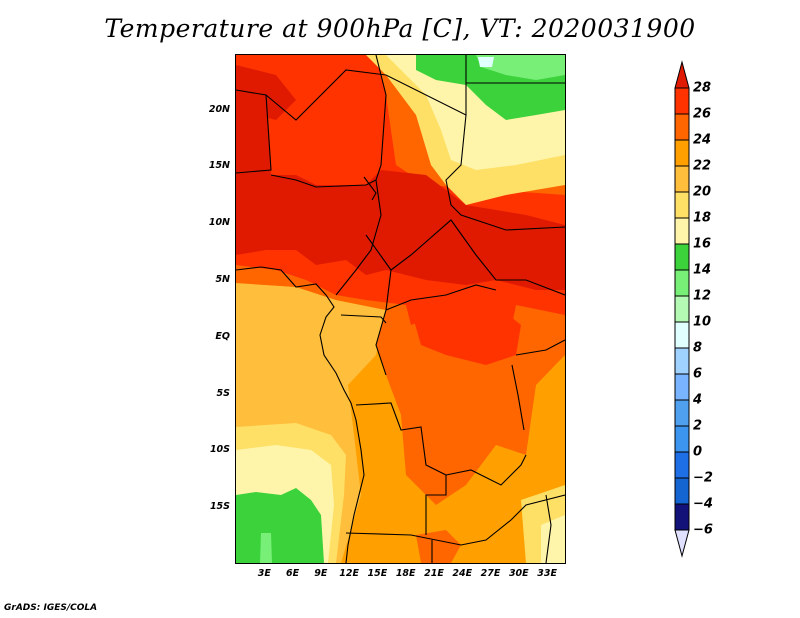 Image resolution: width=800 pixels, height=618 pixels. What do you see at coordinates (702, 296) in the screenshot?
I see `colorbar-label: 12` at bounding box center [702, 296].